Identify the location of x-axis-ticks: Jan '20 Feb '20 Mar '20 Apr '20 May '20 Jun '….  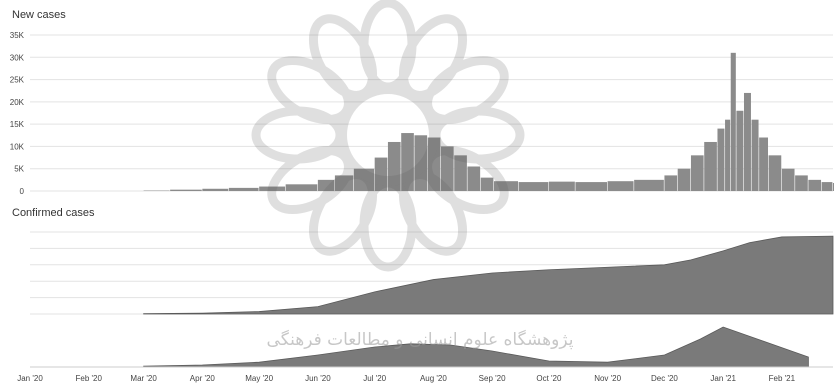
(406, 378).